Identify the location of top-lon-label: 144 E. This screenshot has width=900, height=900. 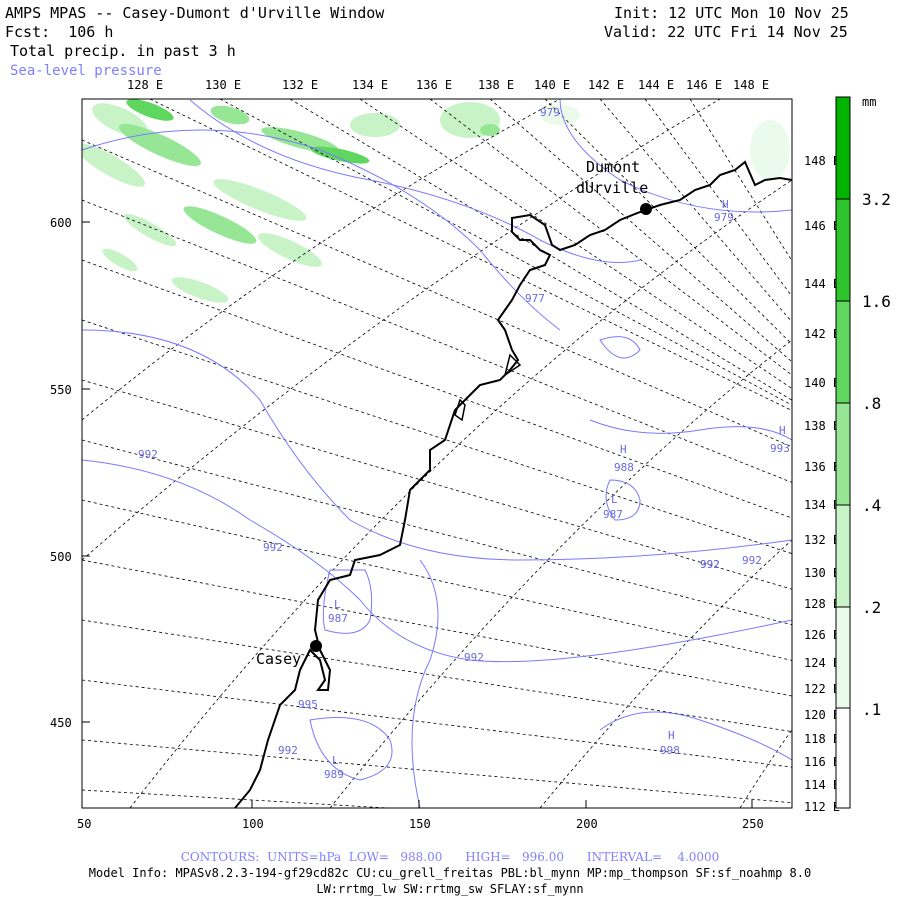
(656, 85).